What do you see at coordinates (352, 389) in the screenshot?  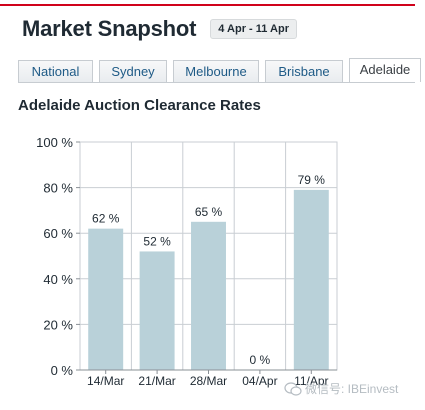 I see `watermark-text: 微信号: IBEinvest` at bounding box center [352, 389].